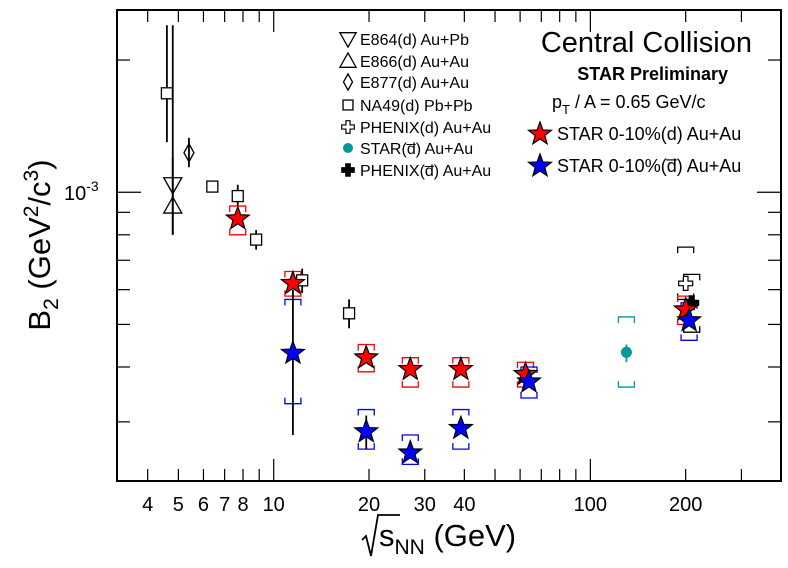 The width and height of the screenshot is (788, 568). I want to click on y-axis-label-sup1: 2, so click(31, 212).